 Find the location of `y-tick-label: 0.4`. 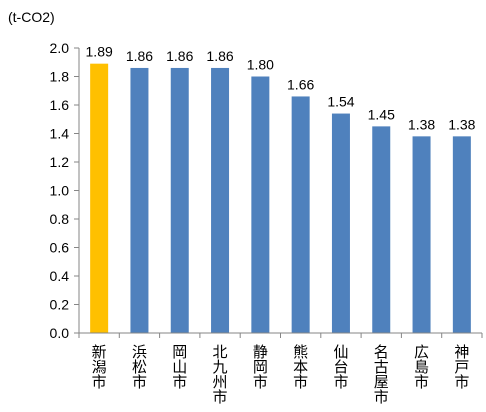

y-tick-label: 0.4 is located at coordinates (60, 276).